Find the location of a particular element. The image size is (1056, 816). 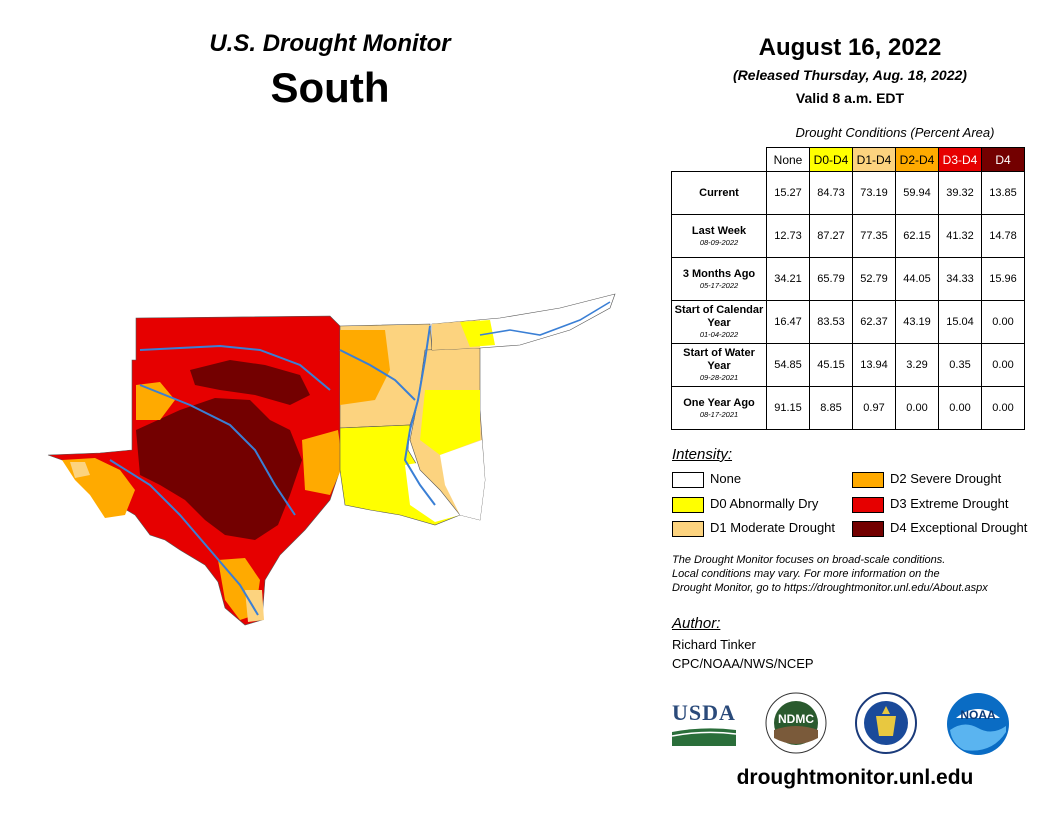

table-cell: 62.15 is located at coordinates (917, 236).